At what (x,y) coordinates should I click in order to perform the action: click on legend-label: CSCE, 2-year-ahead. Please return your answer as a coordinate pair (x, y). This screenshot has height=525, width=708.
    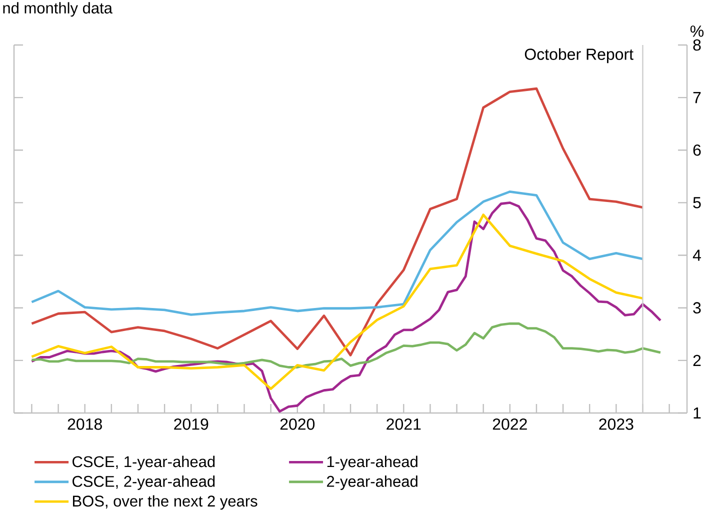
    Looking at the image, I should click on (143, 483).